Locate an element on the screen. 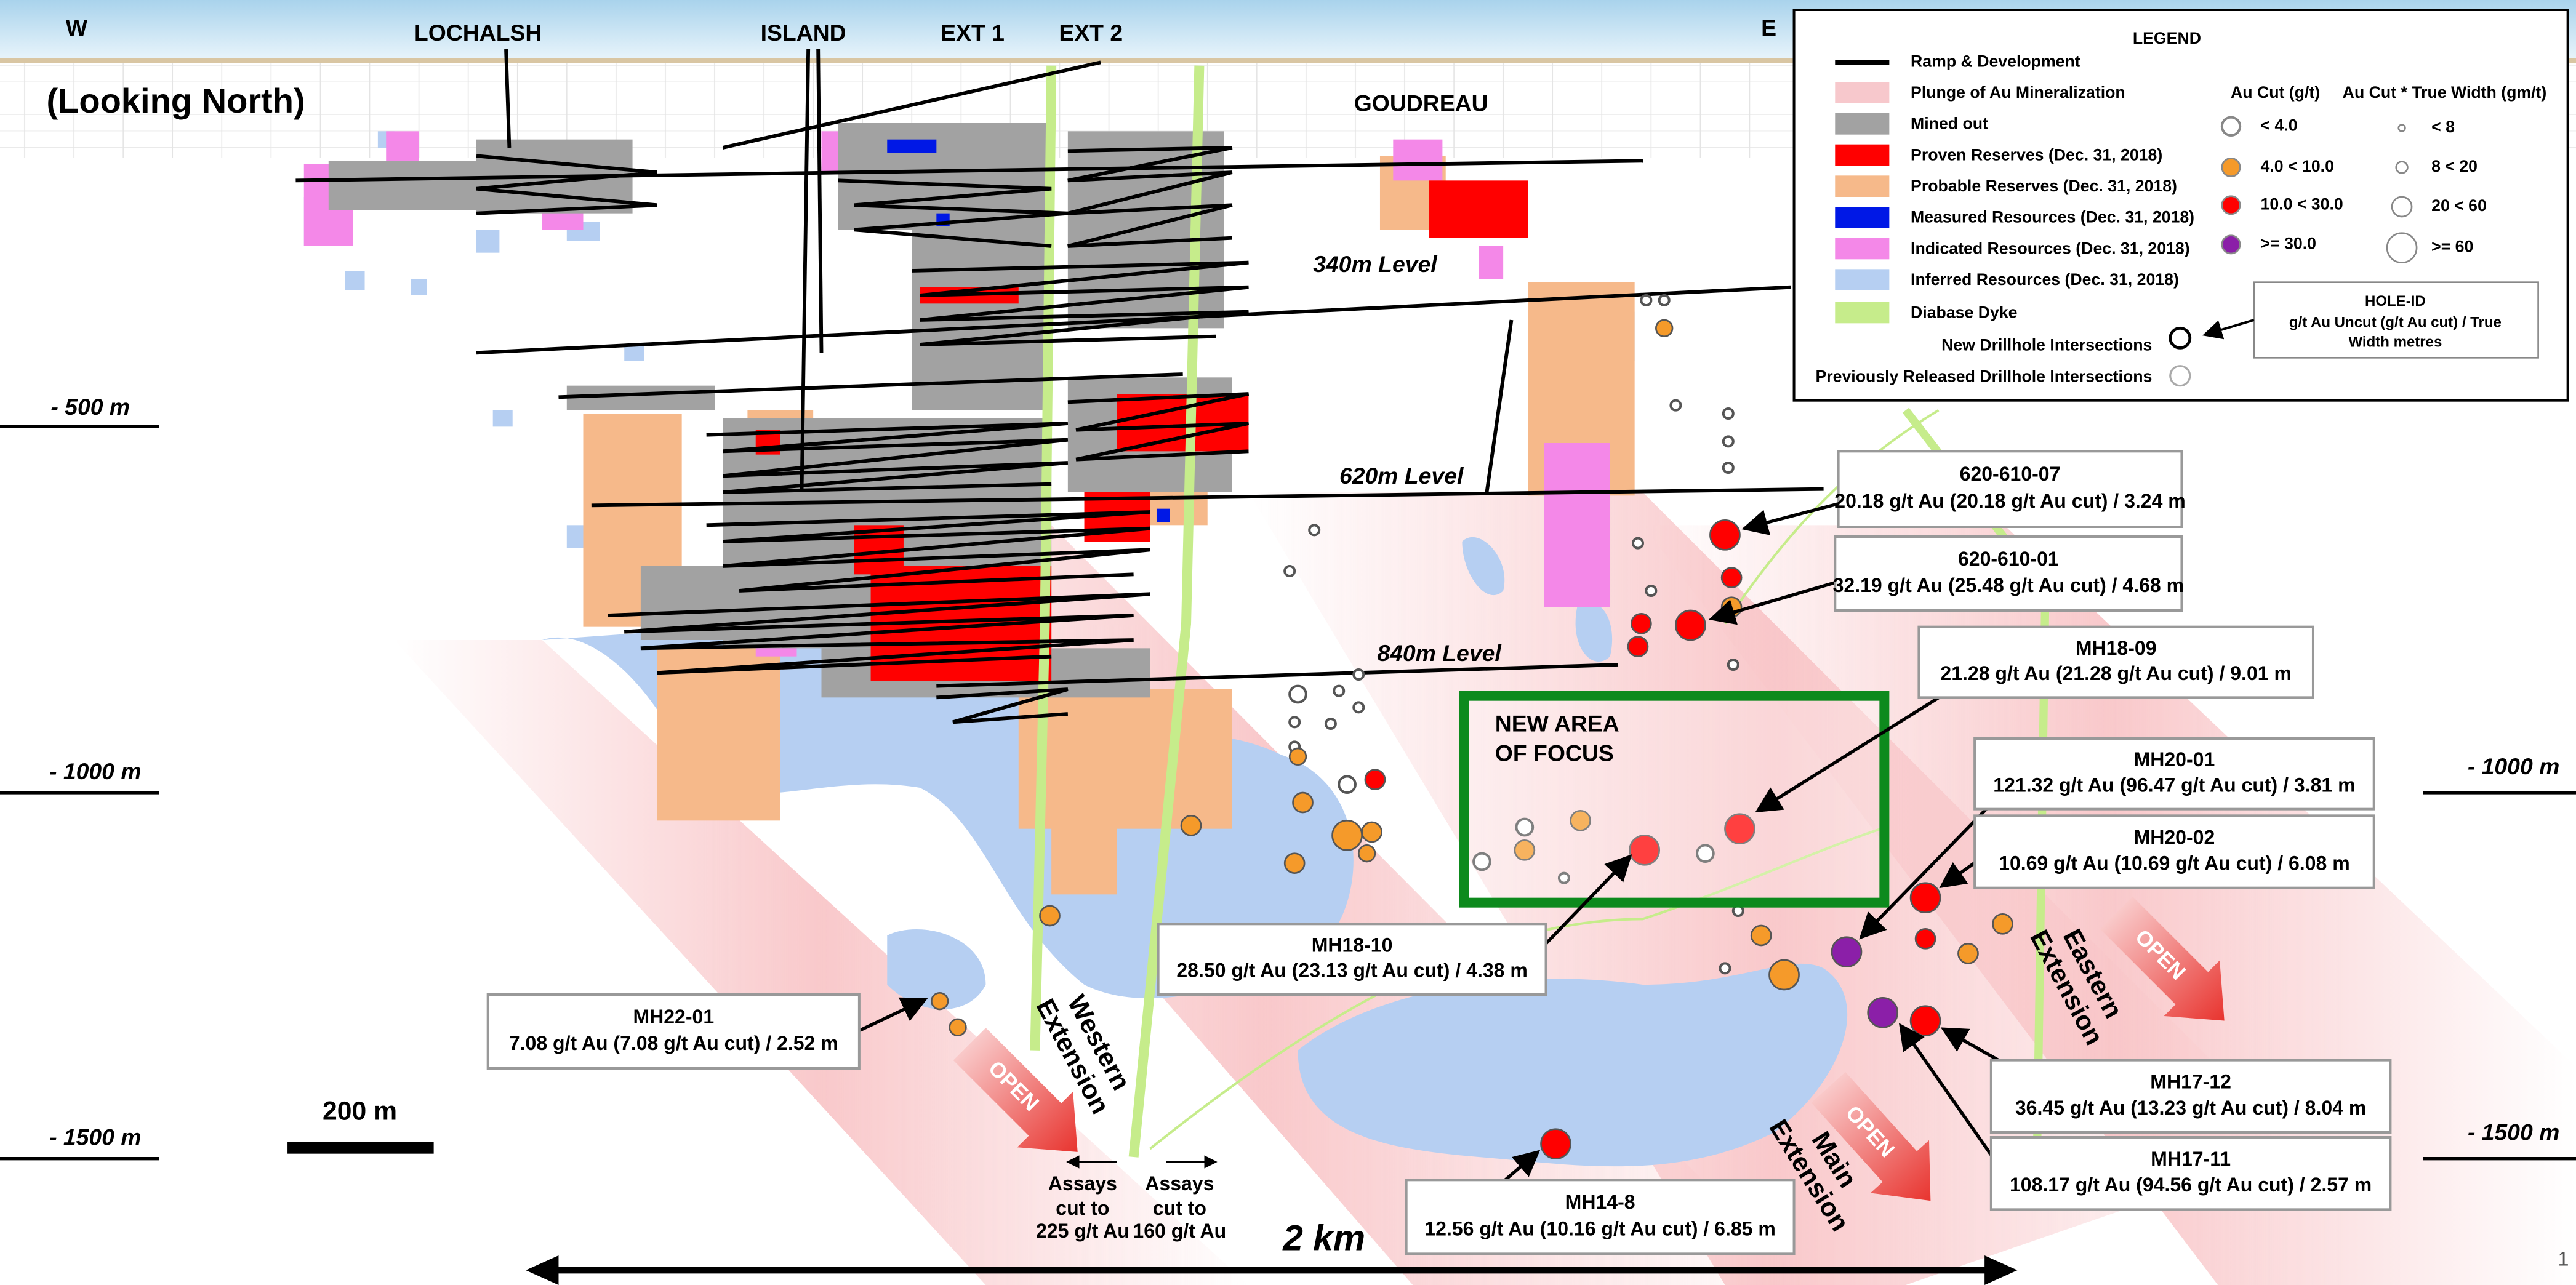 Image resolution: width=2576 pixels, height=1285 pixels. callout-id: MH17-11 is located at coordinates (2191, 1159).